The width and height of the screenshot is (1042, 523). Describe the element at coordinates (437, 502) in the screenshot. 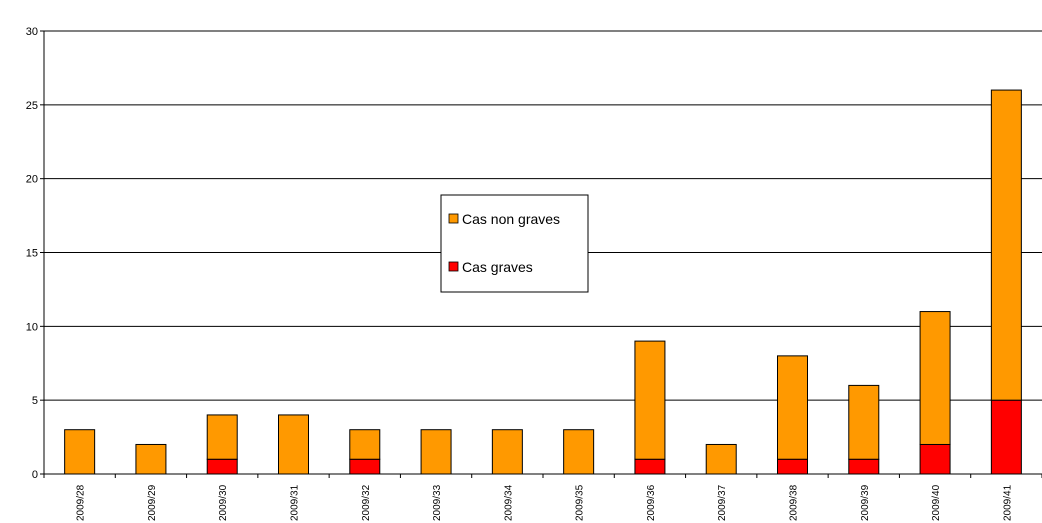

I see `x-tick-label: 2009/33` at that location.